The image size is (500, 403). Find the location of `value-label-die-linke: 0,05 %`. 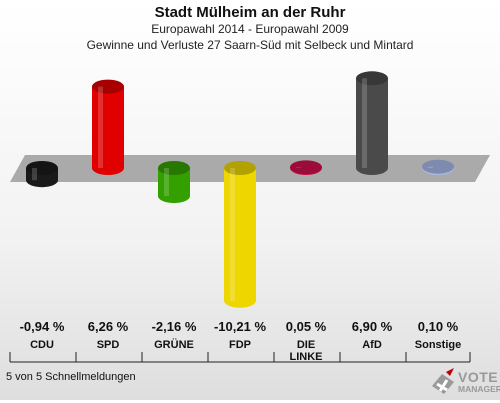

value-label-die-linke: 0,05 % is located at coordinates (306, 326).